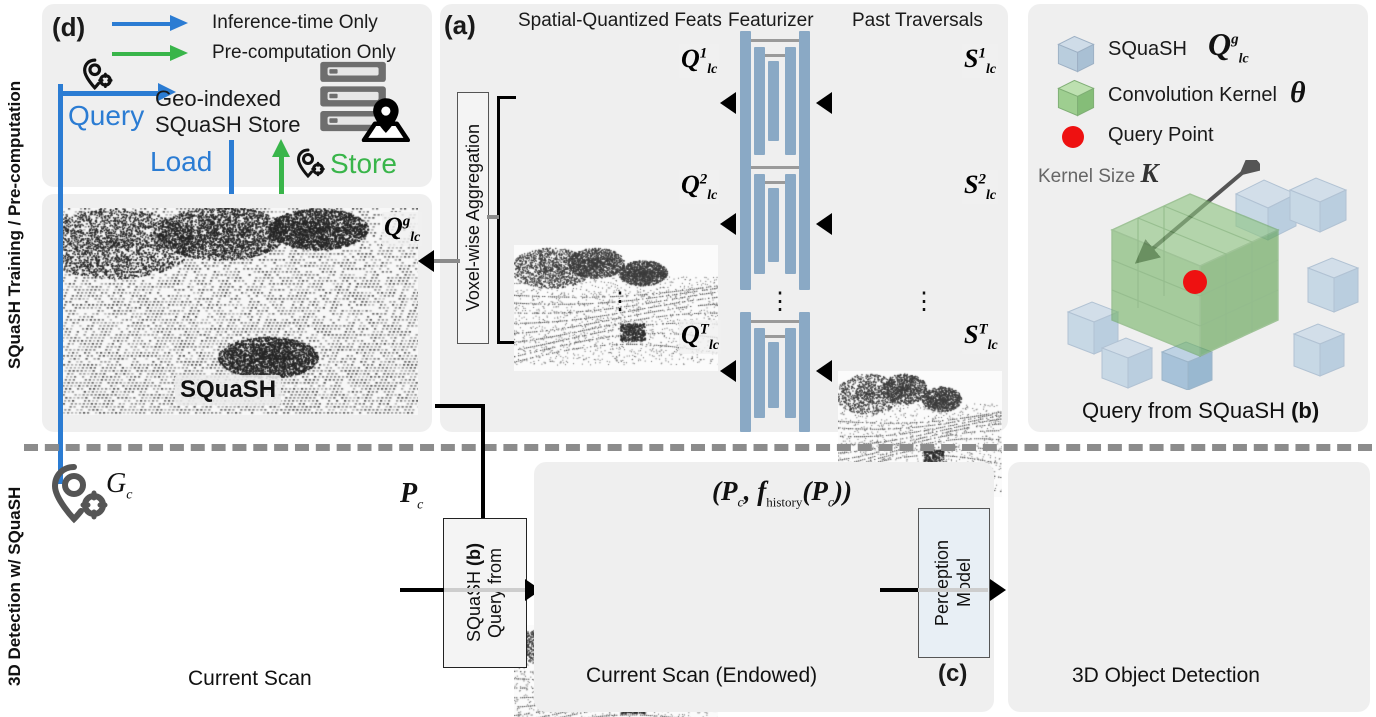 The height and width of the screenshot is (717, 1376). What do you see at coordinates (699, 61) in the screenshot?
I see `q-symbol-row-0: Q1lc` at bounding box center [699, 61].